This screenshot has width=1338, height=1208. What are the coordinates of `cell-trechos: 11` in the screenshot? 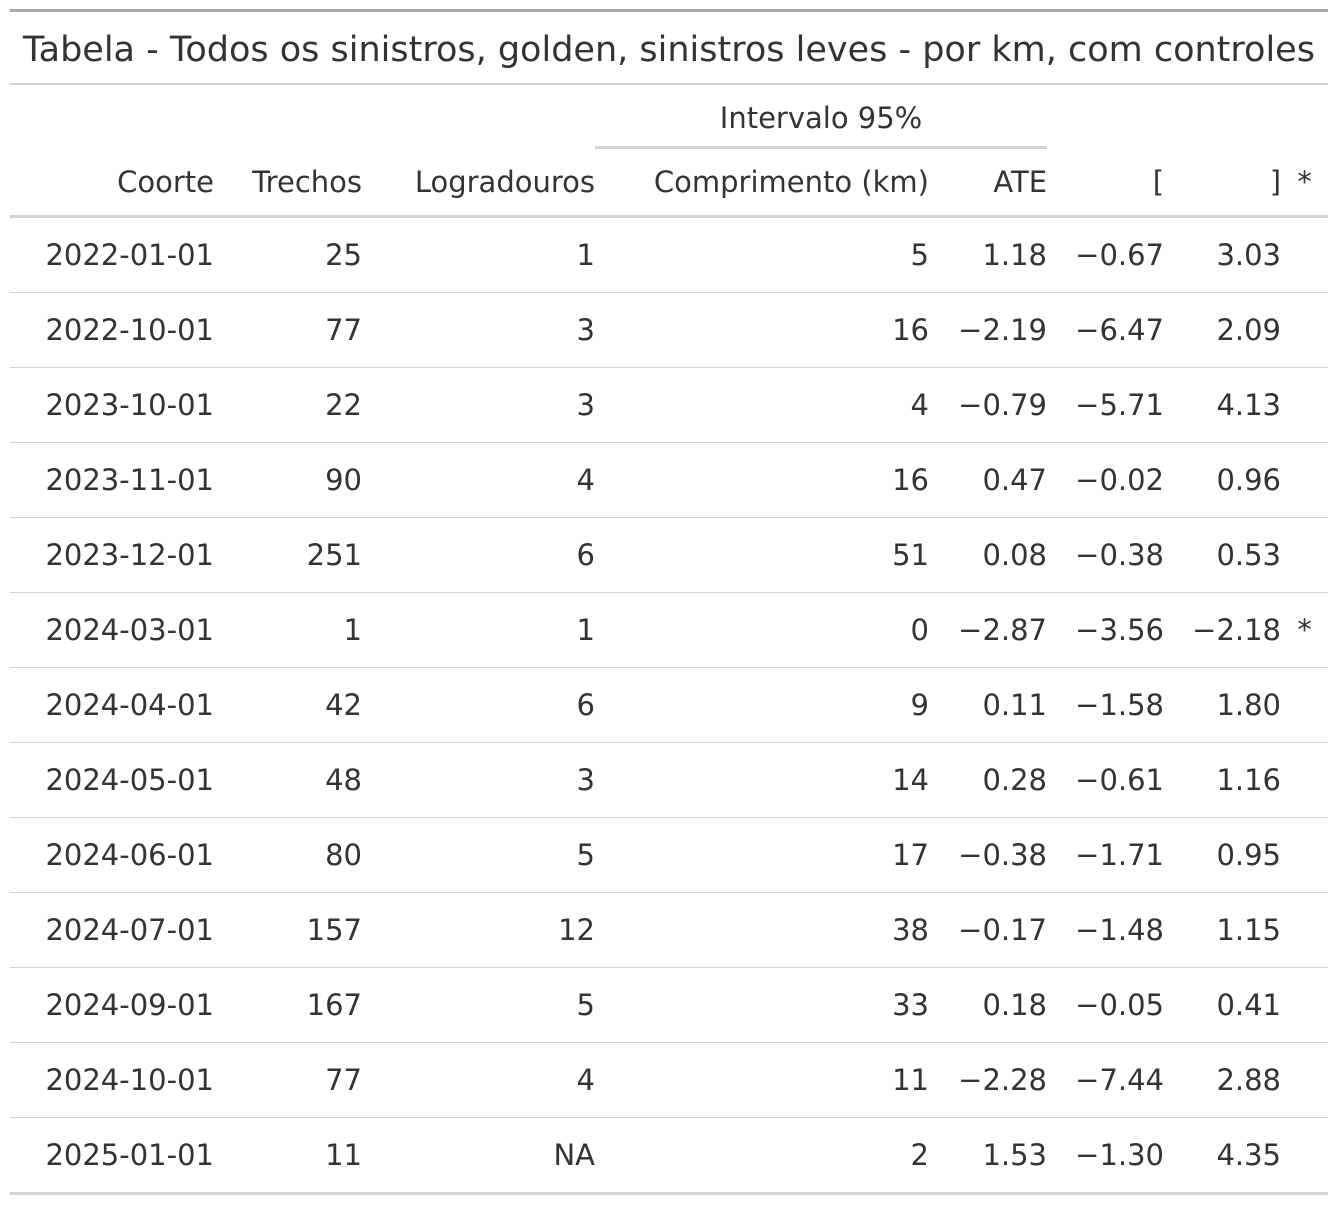 It's located at (288, 1156).